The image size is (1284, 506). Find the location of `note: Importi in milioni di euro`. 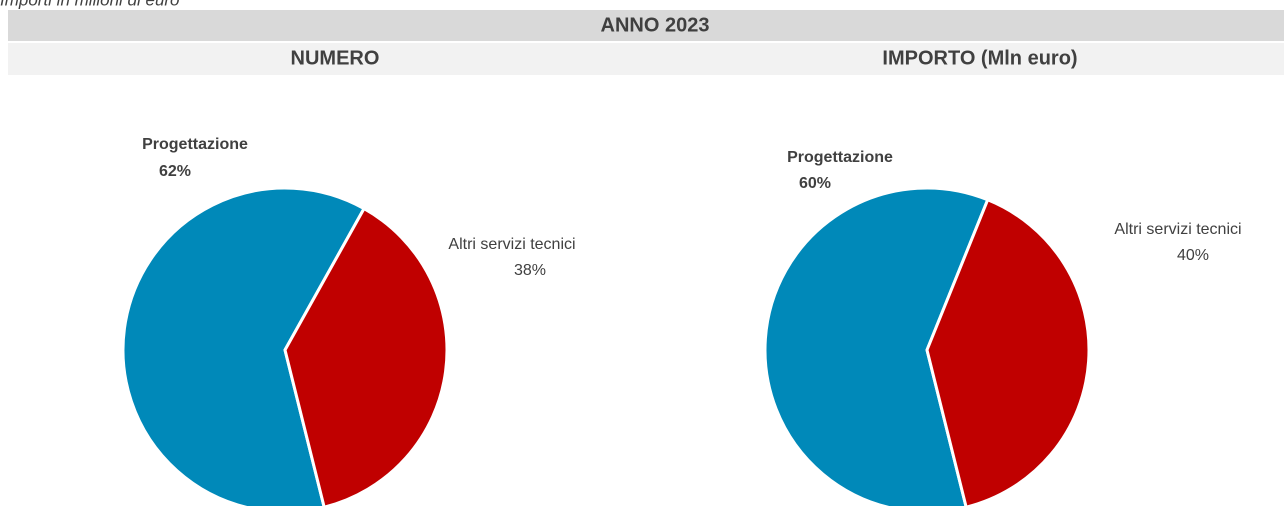

note: Importi in milioni di euro is located at coordinates (90, 4).